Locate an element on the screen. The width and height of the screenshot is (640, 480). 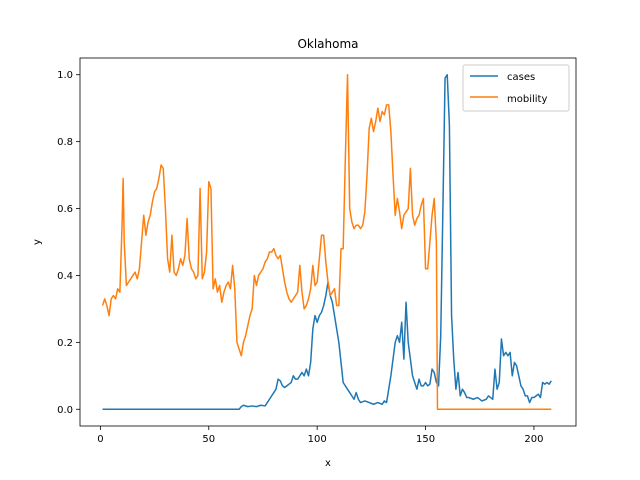
y-axis-label: y is located at coordinates (37, 242).